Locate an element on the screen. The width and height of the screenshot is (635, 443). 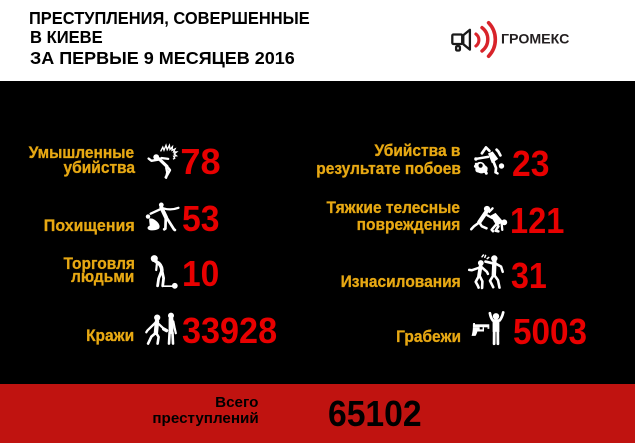
svg-text: ГРОМЕКС is located at coordinates (535, 40).